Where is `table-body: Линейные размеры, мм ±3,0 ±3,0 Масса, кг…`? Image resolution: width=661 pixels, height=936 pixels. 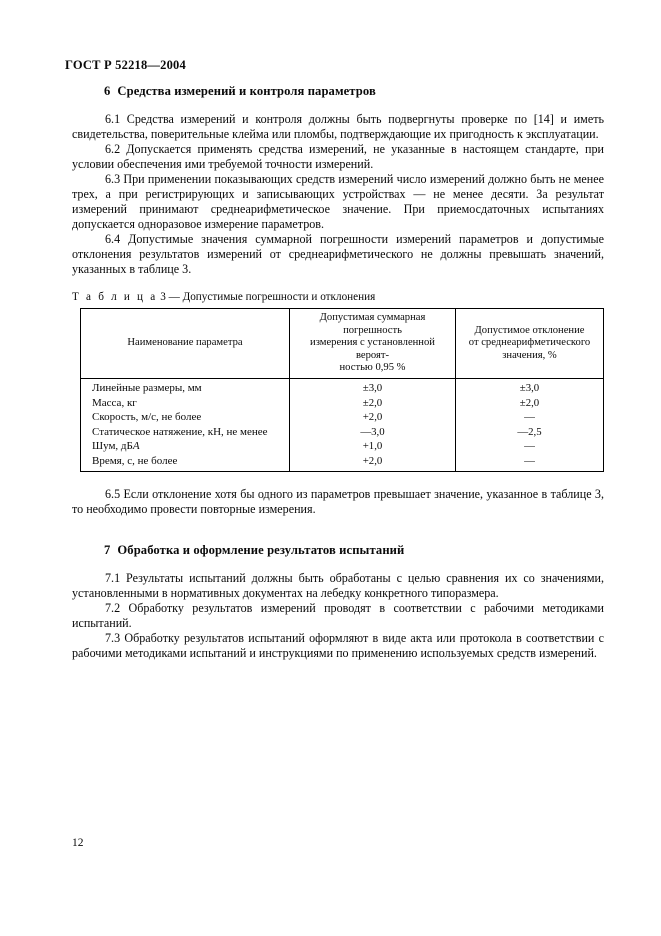
table-body: Линейные размеры, мм ±3,0 ±3,0 Масса, кг… is located at coordinates (342, 425).